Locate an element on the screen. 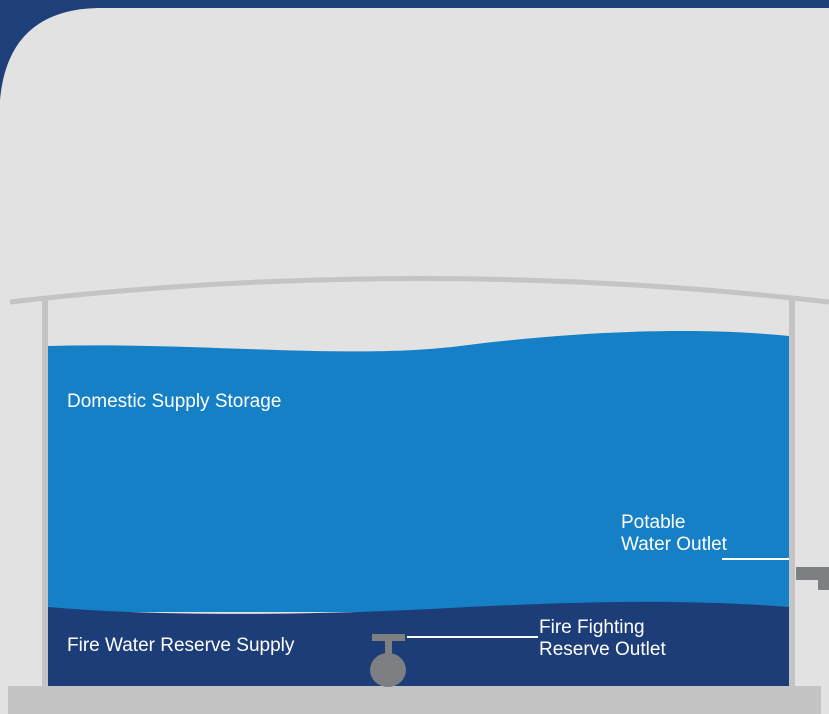  fire-reserve-water is located at coordinates (418, 643).